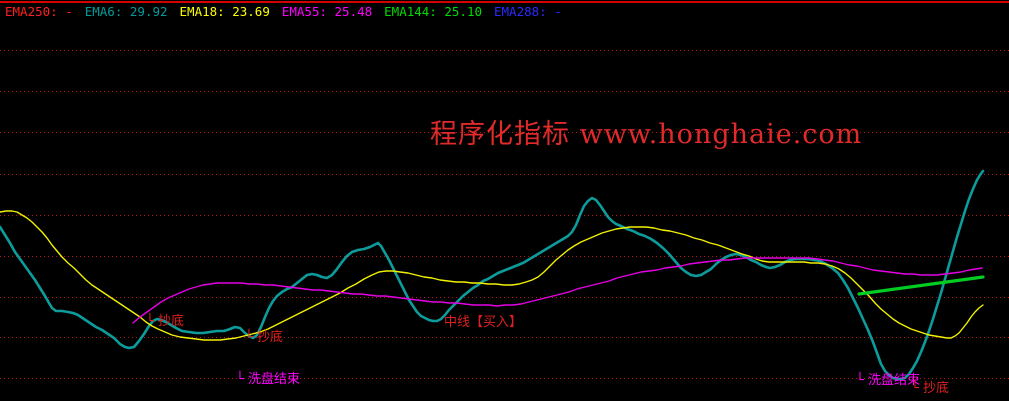 The image size is (1009, 401). I want to click on top-border-line, so click(504, 2).